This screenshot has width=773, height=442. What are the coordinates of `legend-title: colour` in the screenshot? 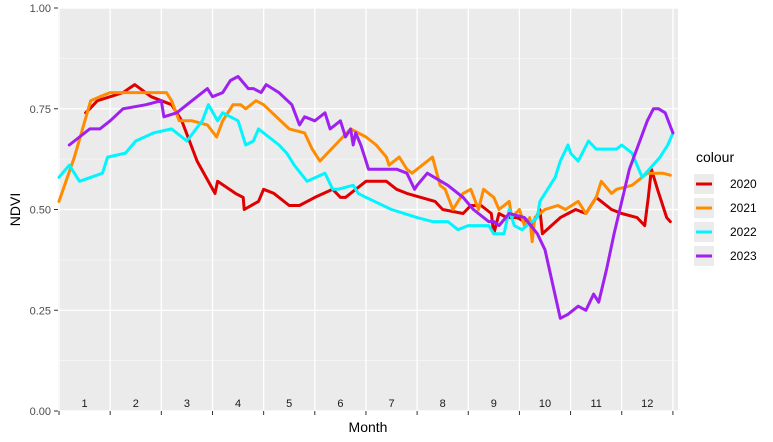 It's located at (715, 157).